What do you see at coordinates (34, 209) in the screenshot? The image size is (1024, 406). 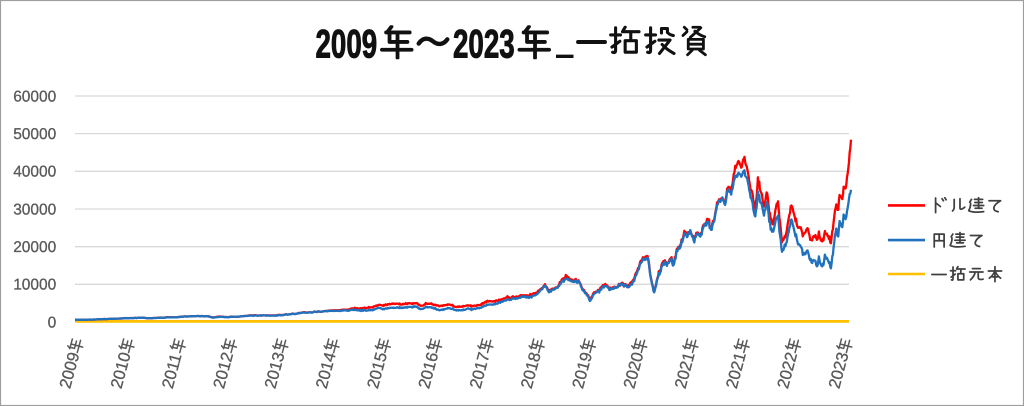 I see `svg-text: 30000` at bounding box center [34, 209].